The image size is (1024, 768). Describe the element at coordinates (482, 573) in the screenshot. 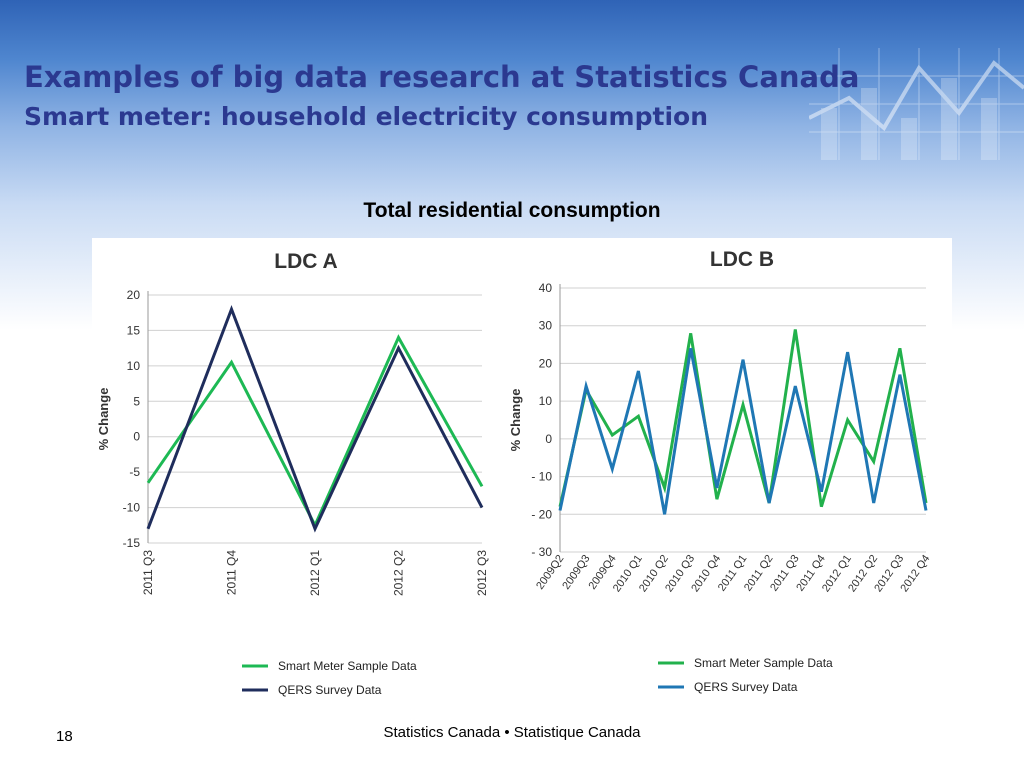

I see `x-tick-label: 2012 Q3` at that location.